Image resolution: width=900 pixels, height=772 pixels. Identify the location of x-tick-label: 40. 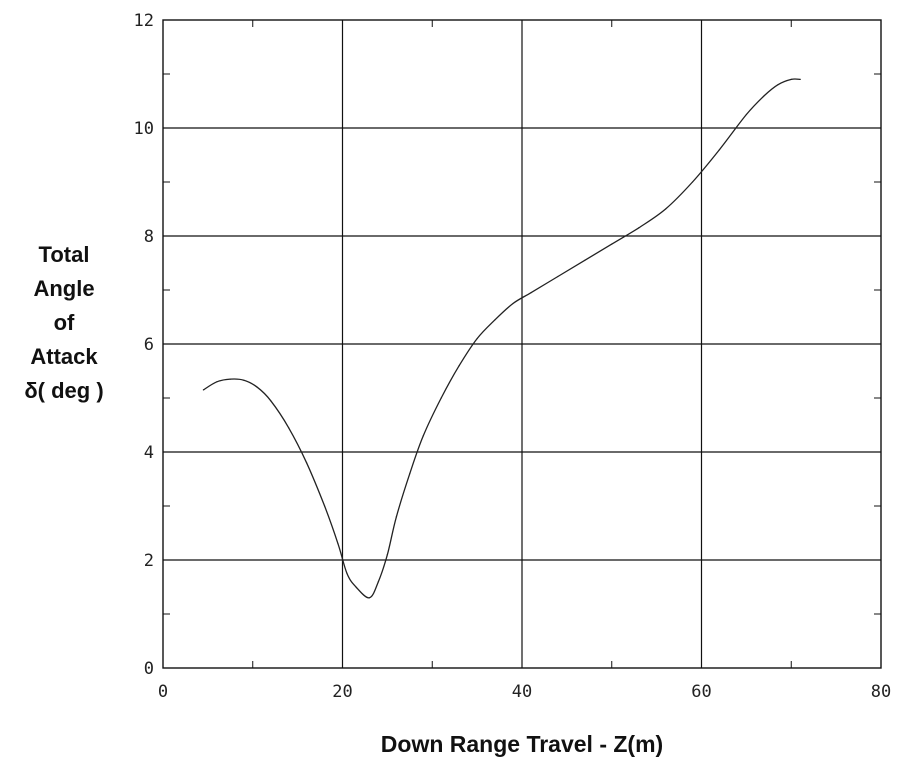
(522, 692).